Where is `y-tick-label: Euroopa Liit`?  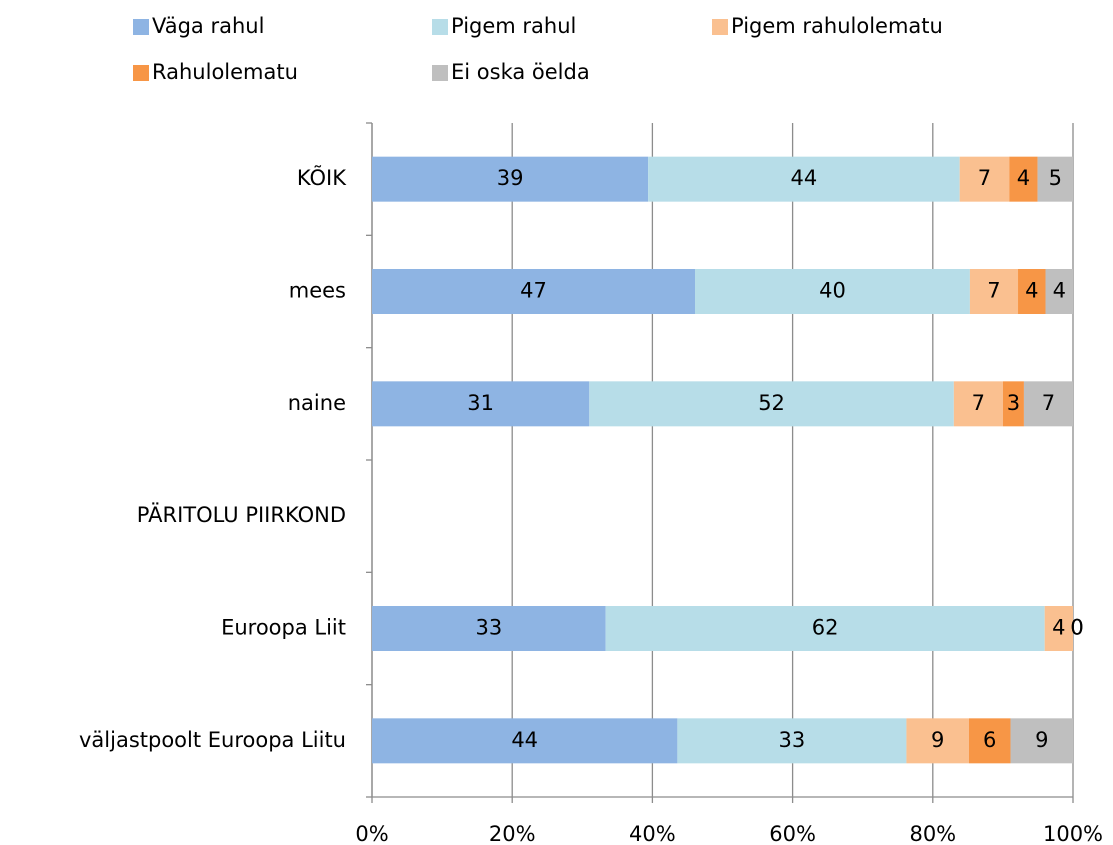
y-tick-label: Euroopa Liit is located at coordinates (283, 628).